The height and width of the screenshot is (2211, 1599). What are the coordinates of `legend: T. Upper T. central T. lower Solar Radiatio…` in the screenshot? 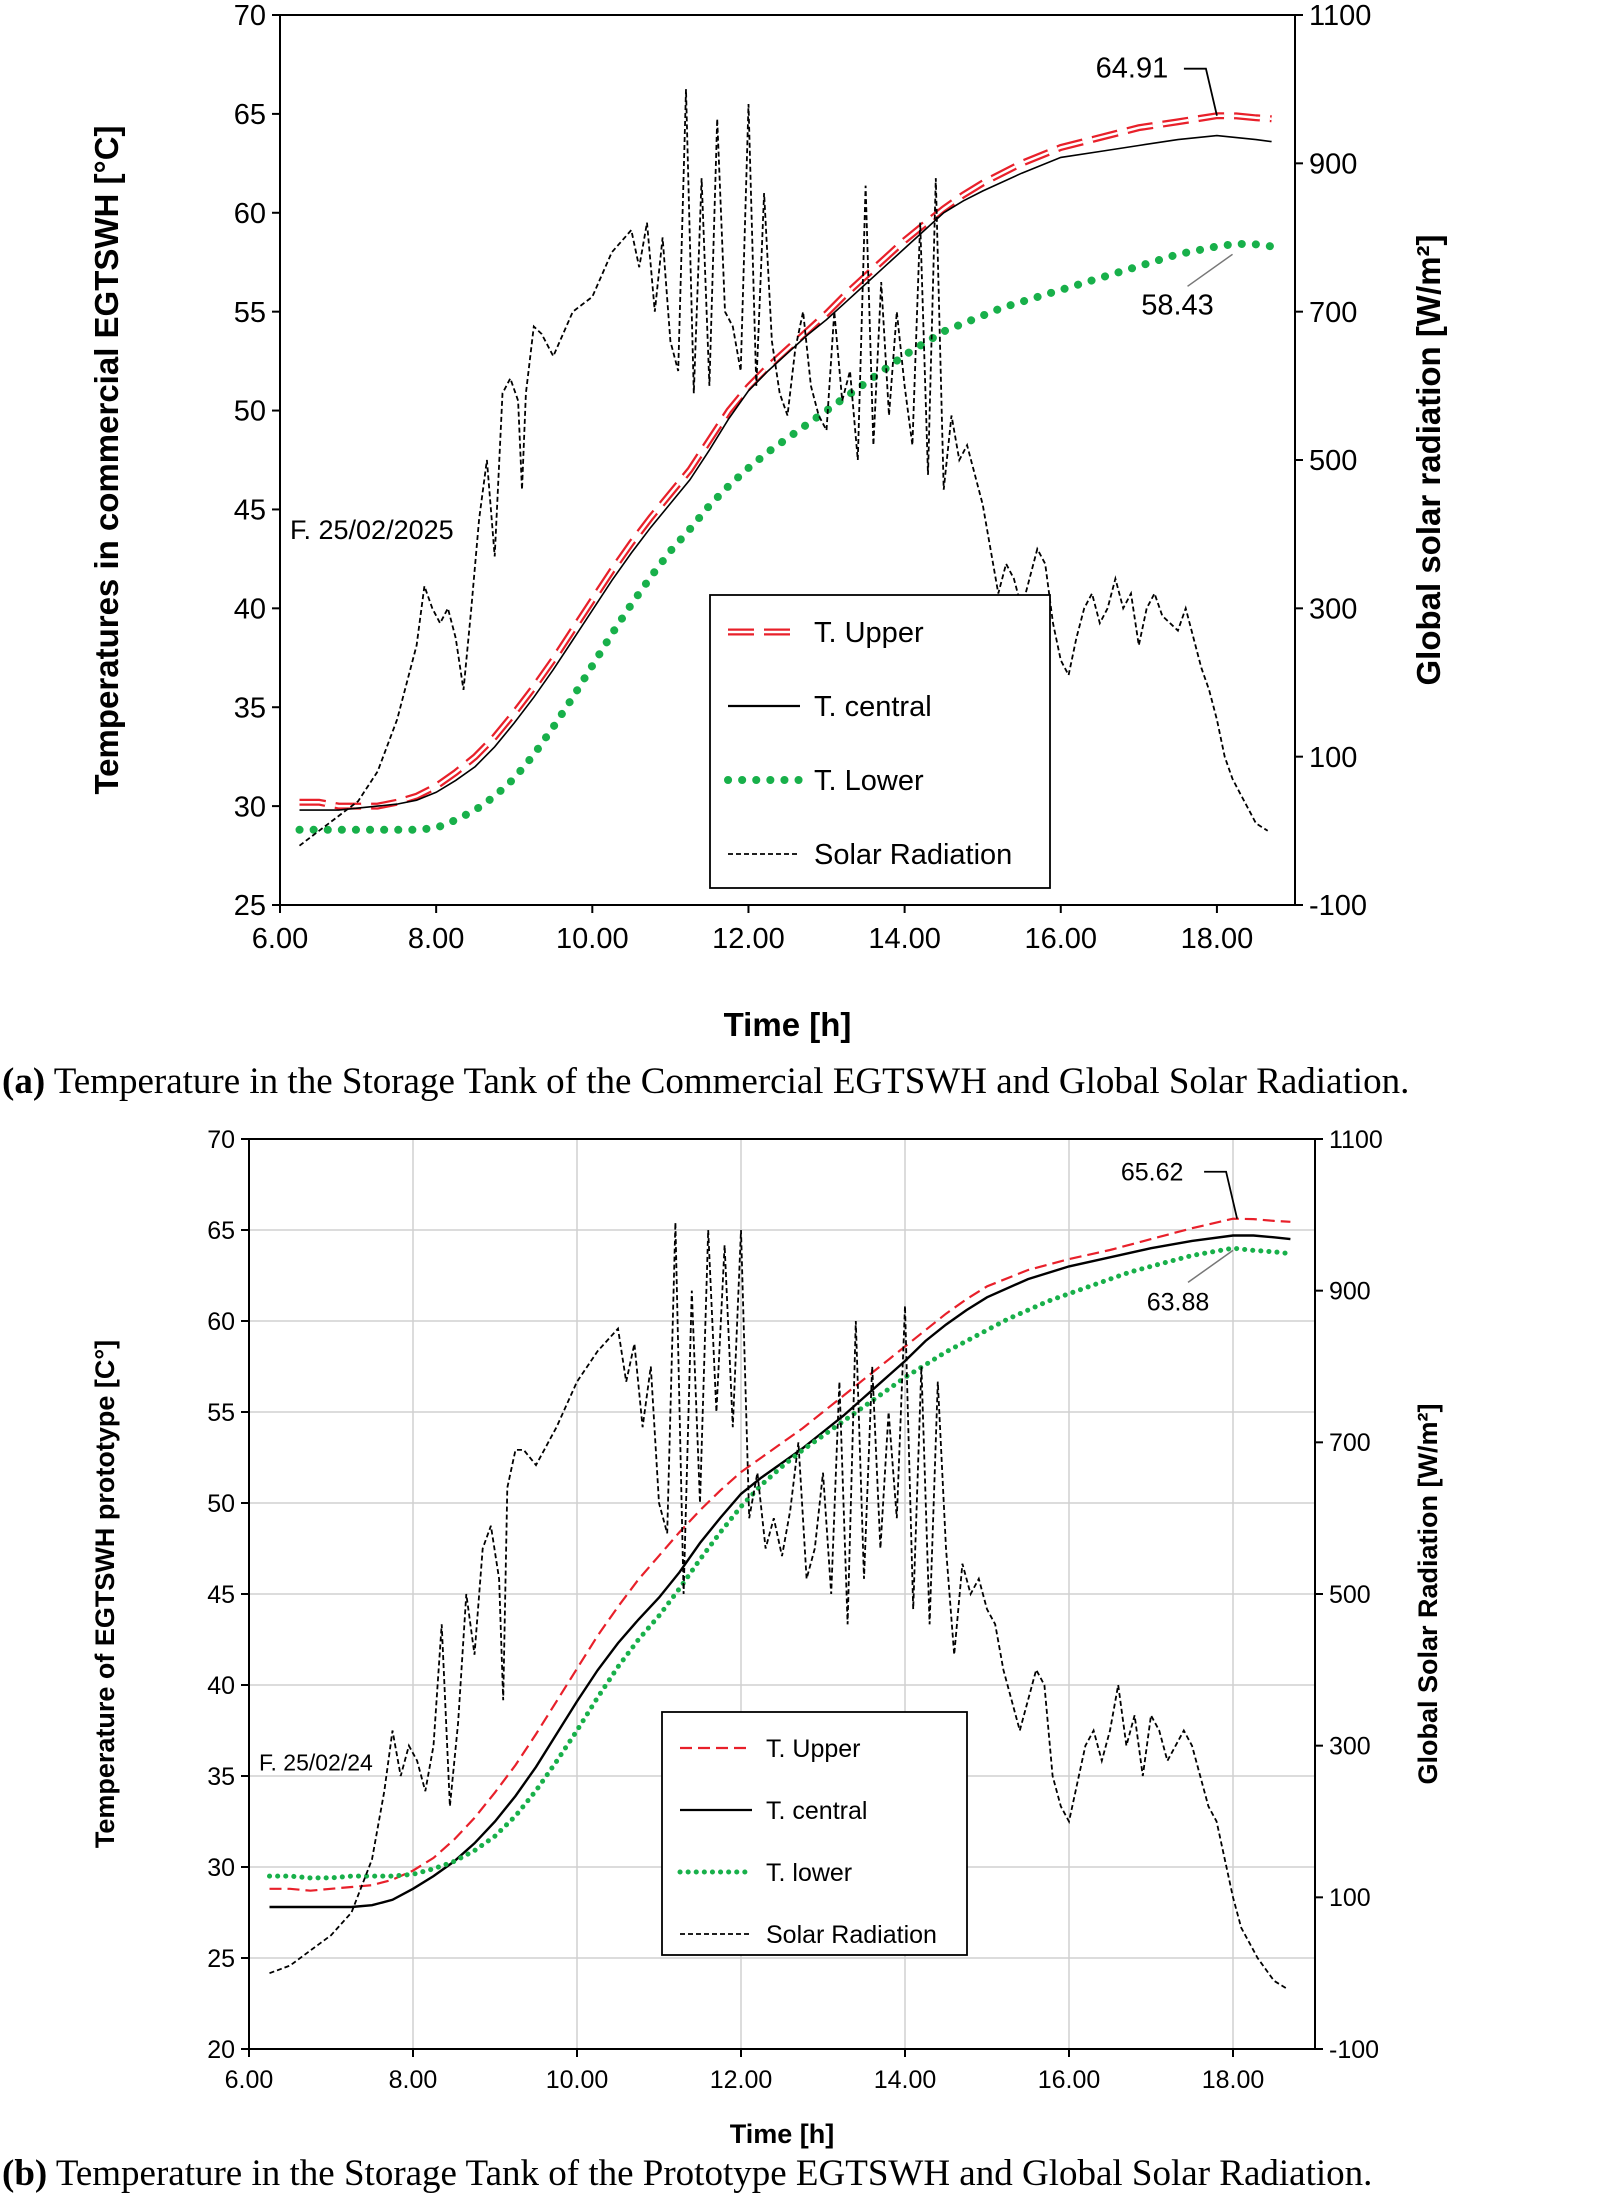 It's located at (814, 1833).